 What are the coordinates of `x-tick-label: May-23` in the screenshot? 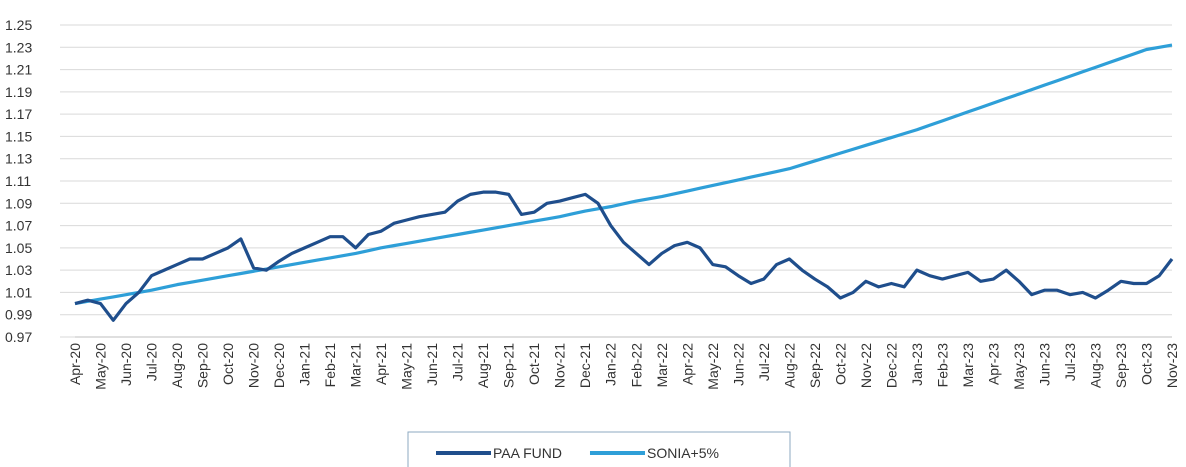 It's located at (1019, 366).